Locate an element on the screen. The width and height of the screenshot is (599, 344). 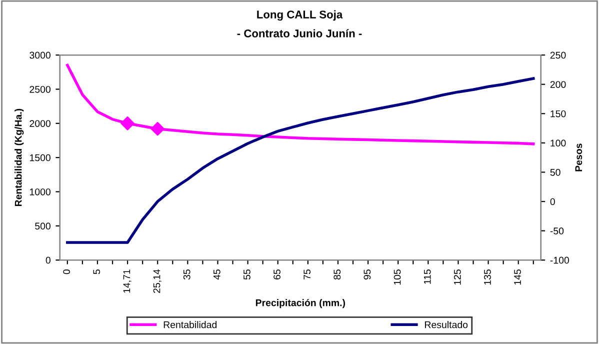
x-tick-label: 0 is located at coordinates (66, 271).